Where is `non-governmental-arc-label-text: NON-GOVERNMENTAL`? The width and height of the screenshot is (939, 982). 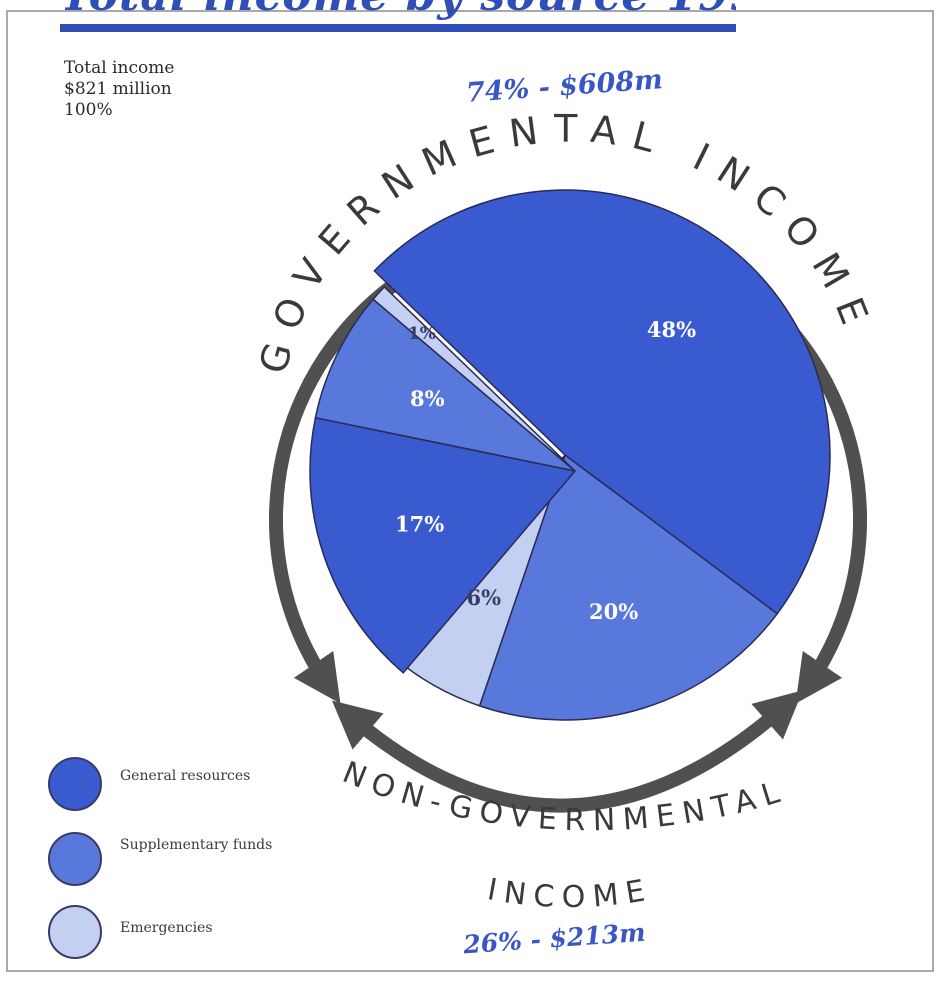
non-governmental-arc-label-text: NON-GOVERNMENTAL is located at coordinates (561, 796).